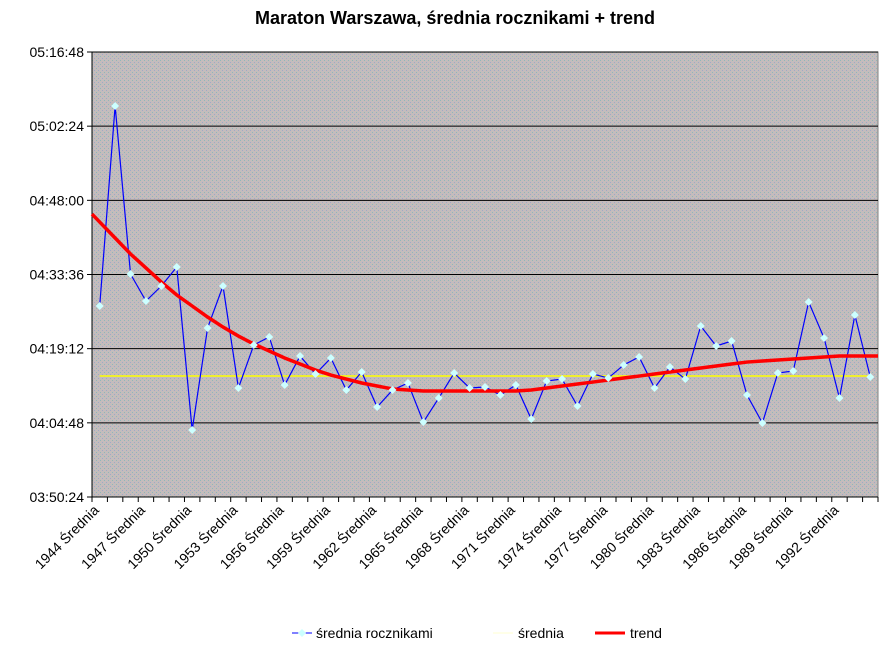 The image size is (884, 653). I want to click on legend-label: średnia rocznikami, so click(374, 633).